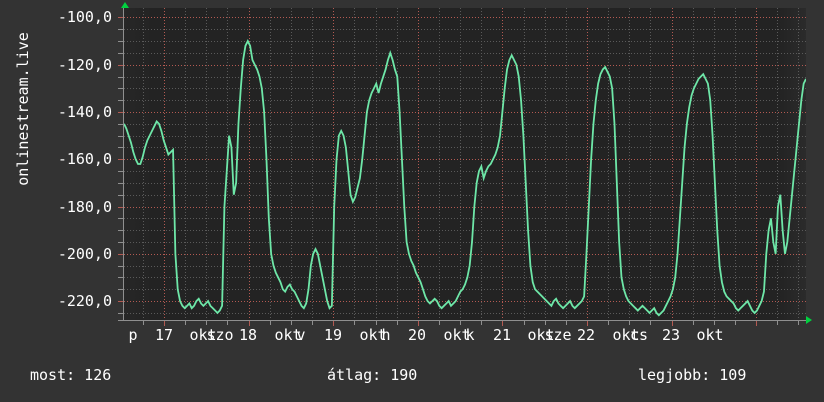 The height and width of the screenshot is (402, 824). What do you see at coordinates (84, 112) in the screenshot?
I see `y-tick-label: -140,0` at bounding box center [84, 112].